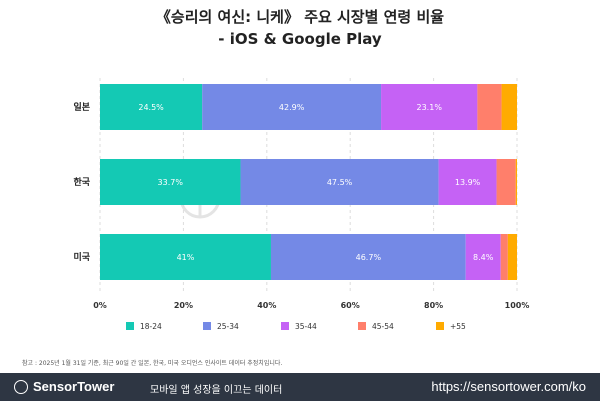 Image resolution: width=600 pixels, height=401 pixels. I want to click on data-label: 24.5%, so click(151, 107).